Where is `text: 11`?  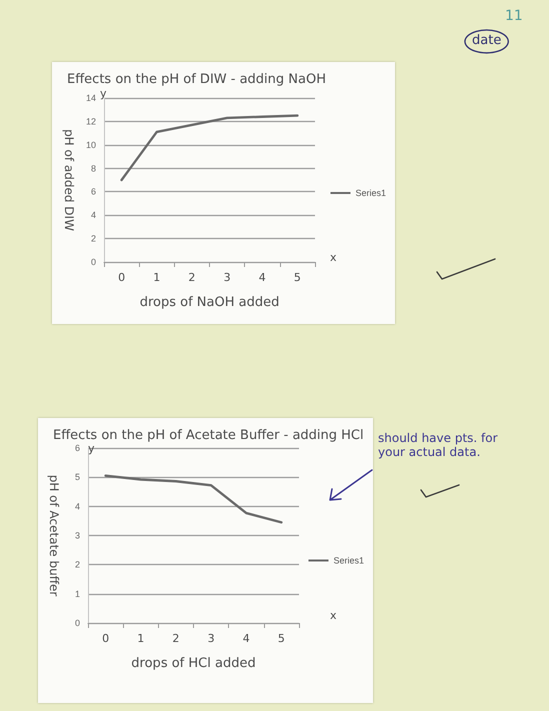
text: 11 is located at coordinates (514, 16).